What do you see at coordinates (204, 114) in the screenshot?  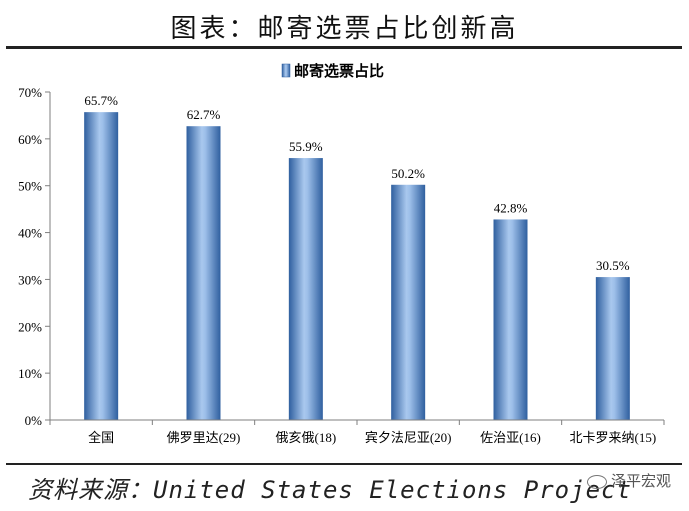 I see `data-label: 62.7%` at bounding box center [204, 114].